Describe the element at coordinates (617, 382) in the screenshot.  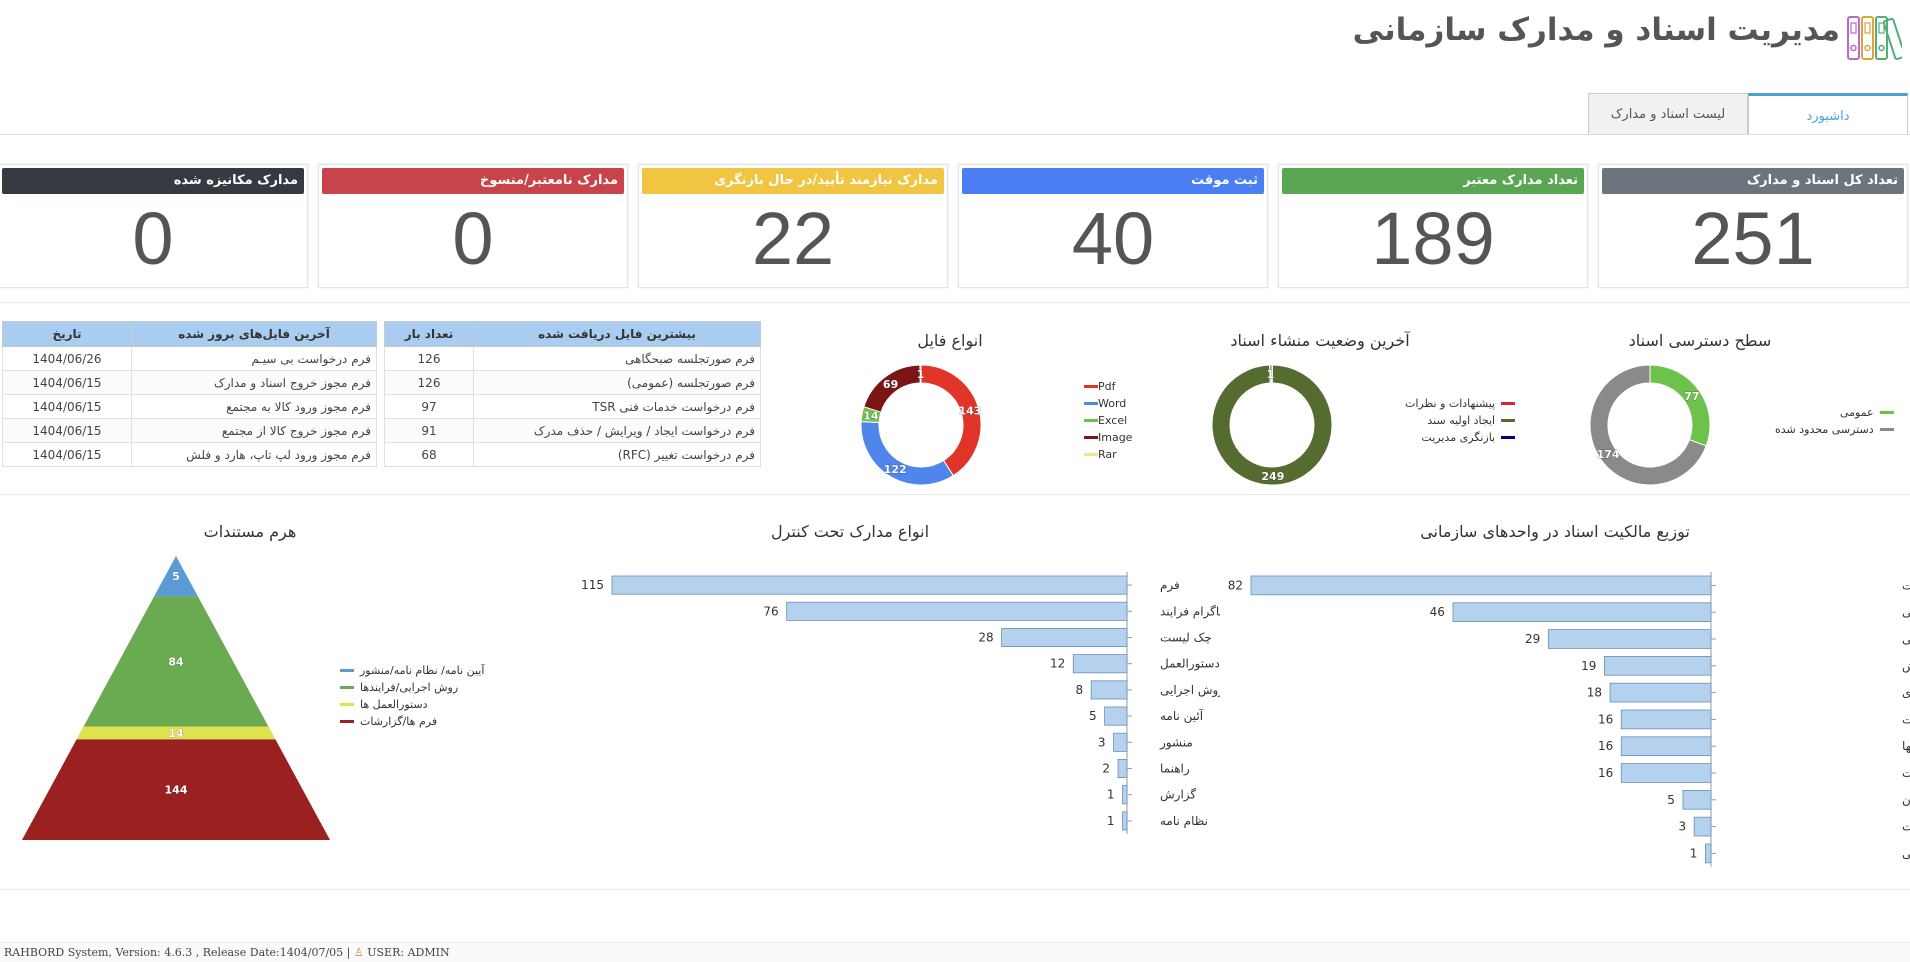
I see `top-file-name: فرم صورتجلسه (عمومی)` at that location.